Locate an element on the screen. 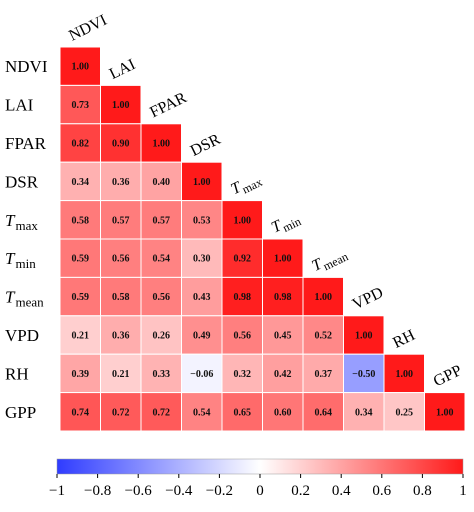 This screenshot has height=512, width=474. cell-value-Tmean-LAI: 0.58 is located at coordinates (121, 297).